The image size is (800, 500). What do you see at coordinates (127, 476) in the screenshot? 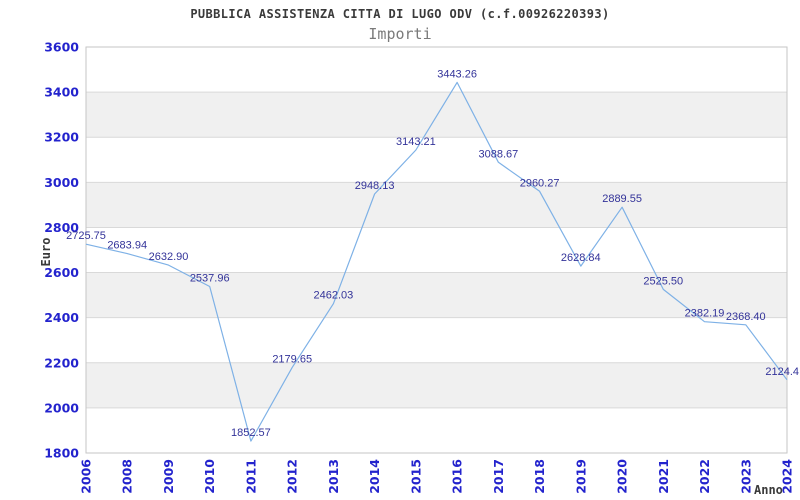
I see `x-tick-label: 2008` at bounding box center [127, 476].